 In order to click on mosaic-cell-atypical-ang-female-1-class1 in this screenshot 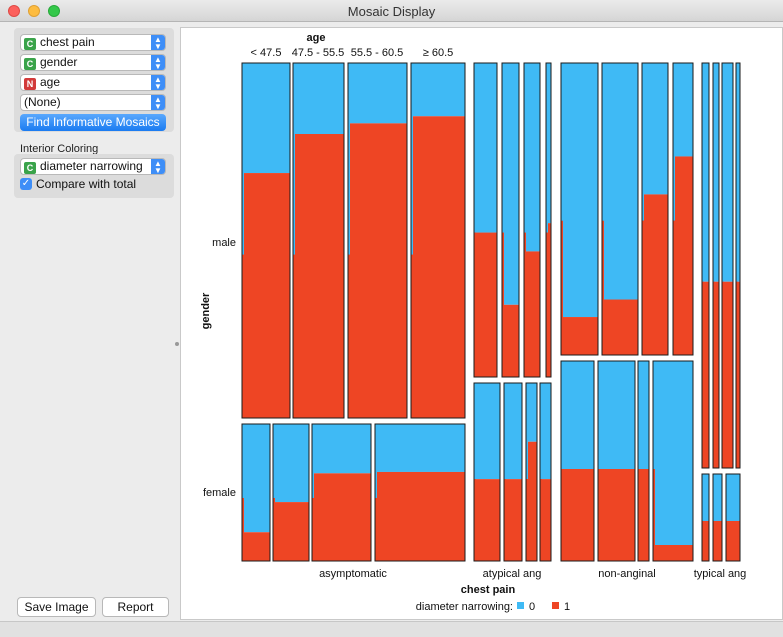, I will do `click(513, 520)`.